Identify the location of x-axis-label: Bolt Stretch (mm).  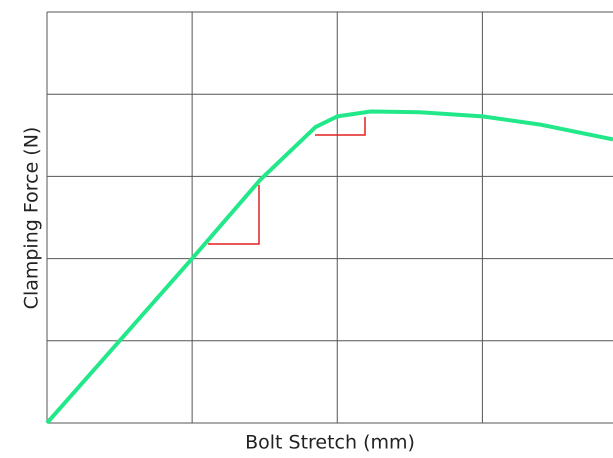
(330, 443).